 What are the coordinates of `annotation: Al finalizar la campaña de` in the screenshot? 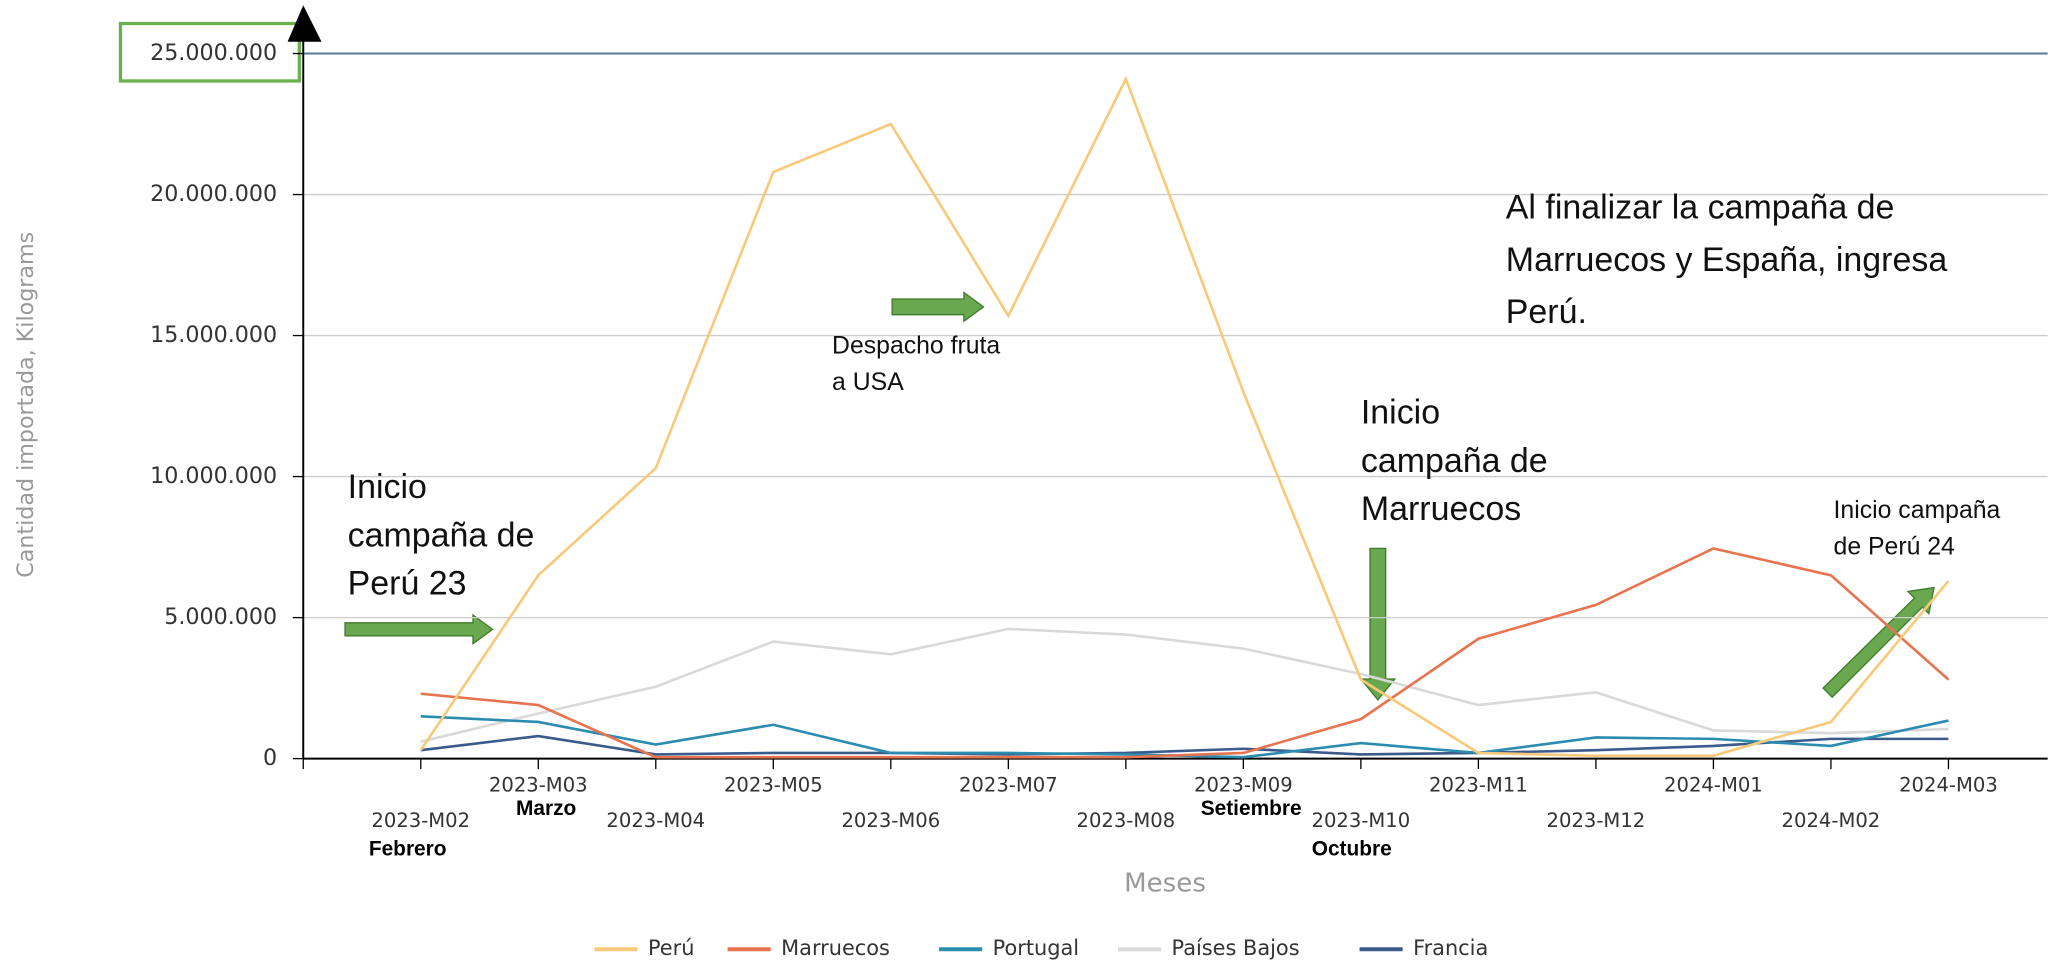 It's located at (1700, 208).